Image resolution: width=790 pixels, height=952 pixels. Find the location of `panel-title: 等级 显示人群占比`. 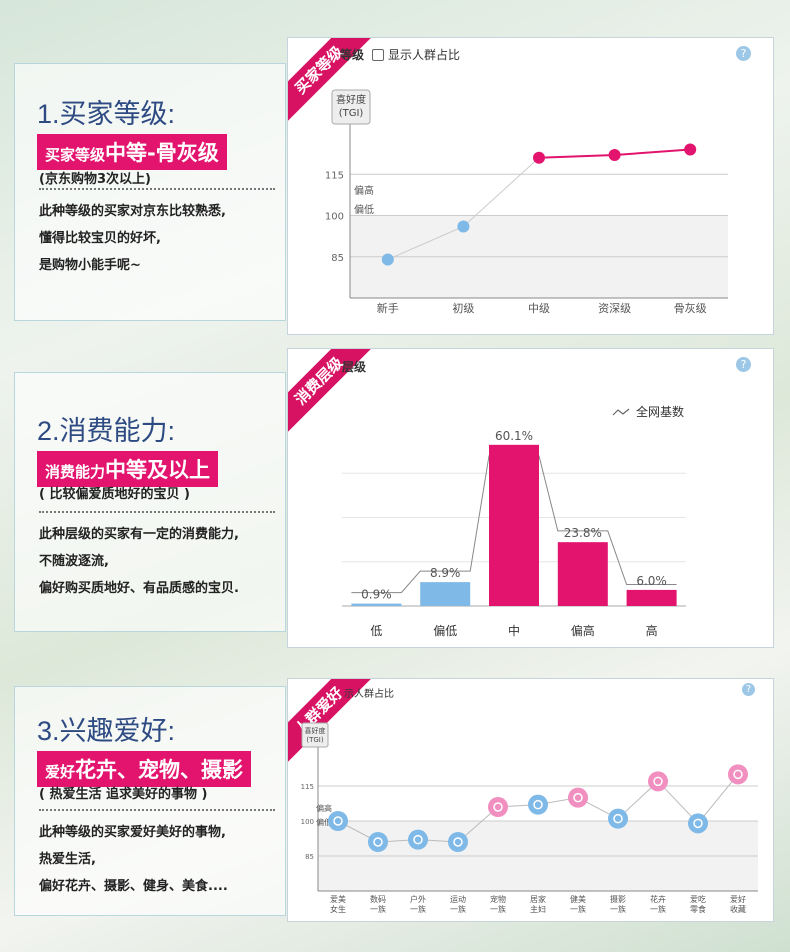

panel-title: 等级 显示人群占比 is located at coordinates (400, 54).